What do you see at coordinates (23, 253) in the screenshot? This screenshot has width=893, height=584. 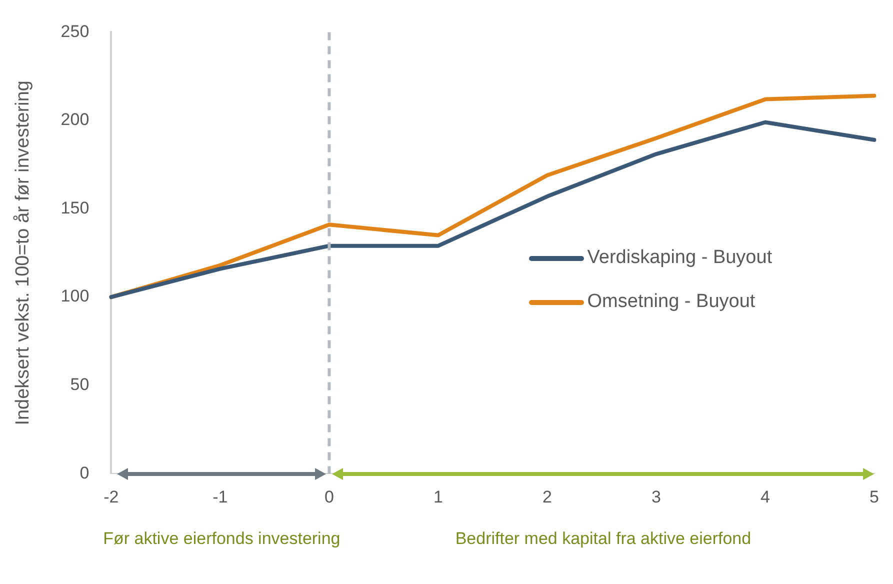 I see `y-axis-title: Indeksert vekst. 100=to år før investering` at bounding box center [23, 253].